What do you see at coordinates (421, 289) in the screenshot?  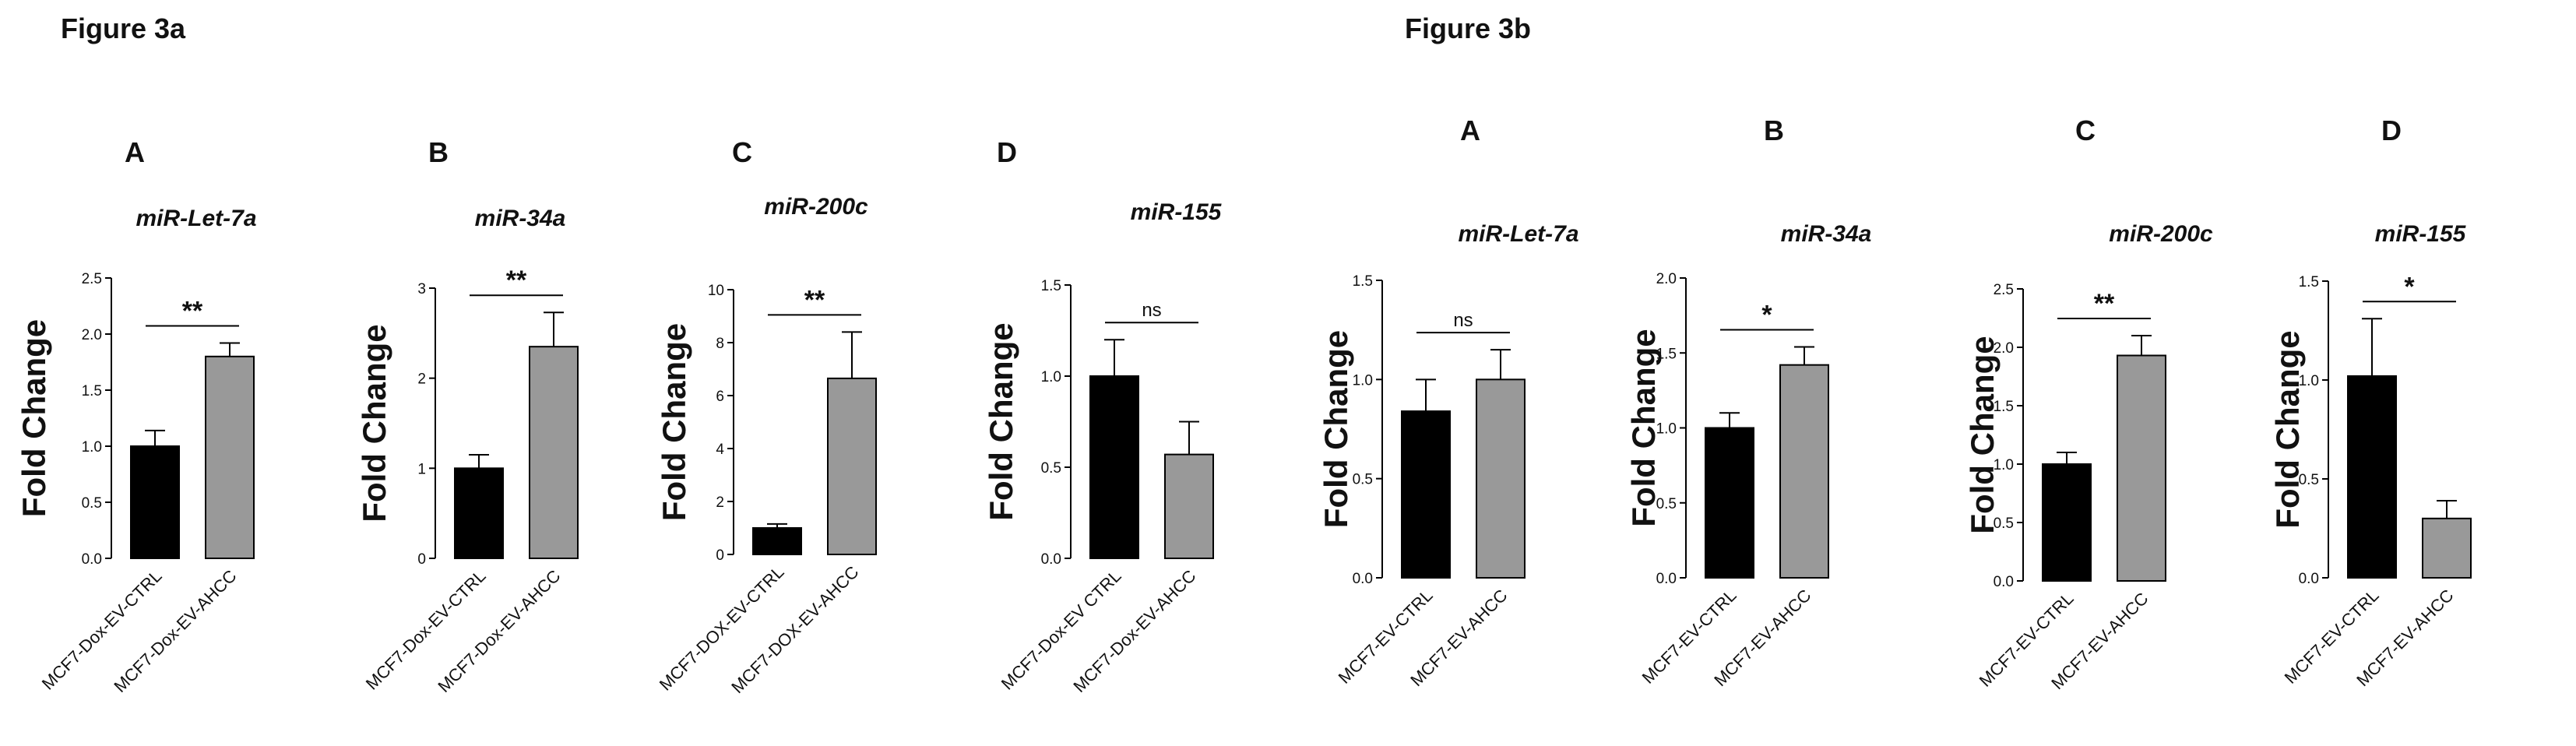 I see `y-tick-label: 3` at bounding box center [421, 289].